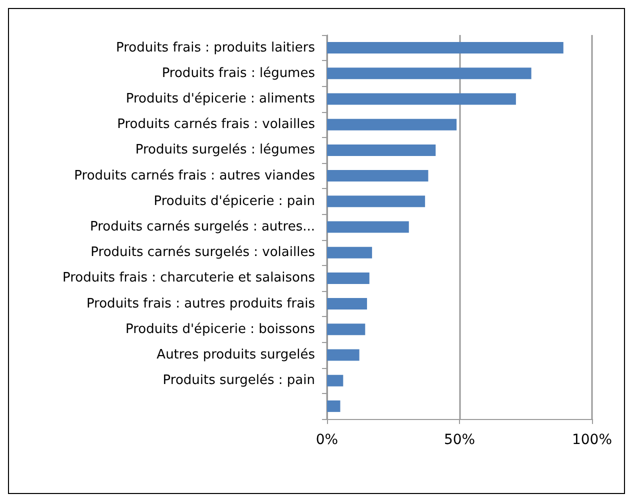 Image resolution: width=635 pixels, height=504 pixels. Describe the element at coordinates (460, 440) in the screenshot. I see `x-tick-label: 50%` at that location.